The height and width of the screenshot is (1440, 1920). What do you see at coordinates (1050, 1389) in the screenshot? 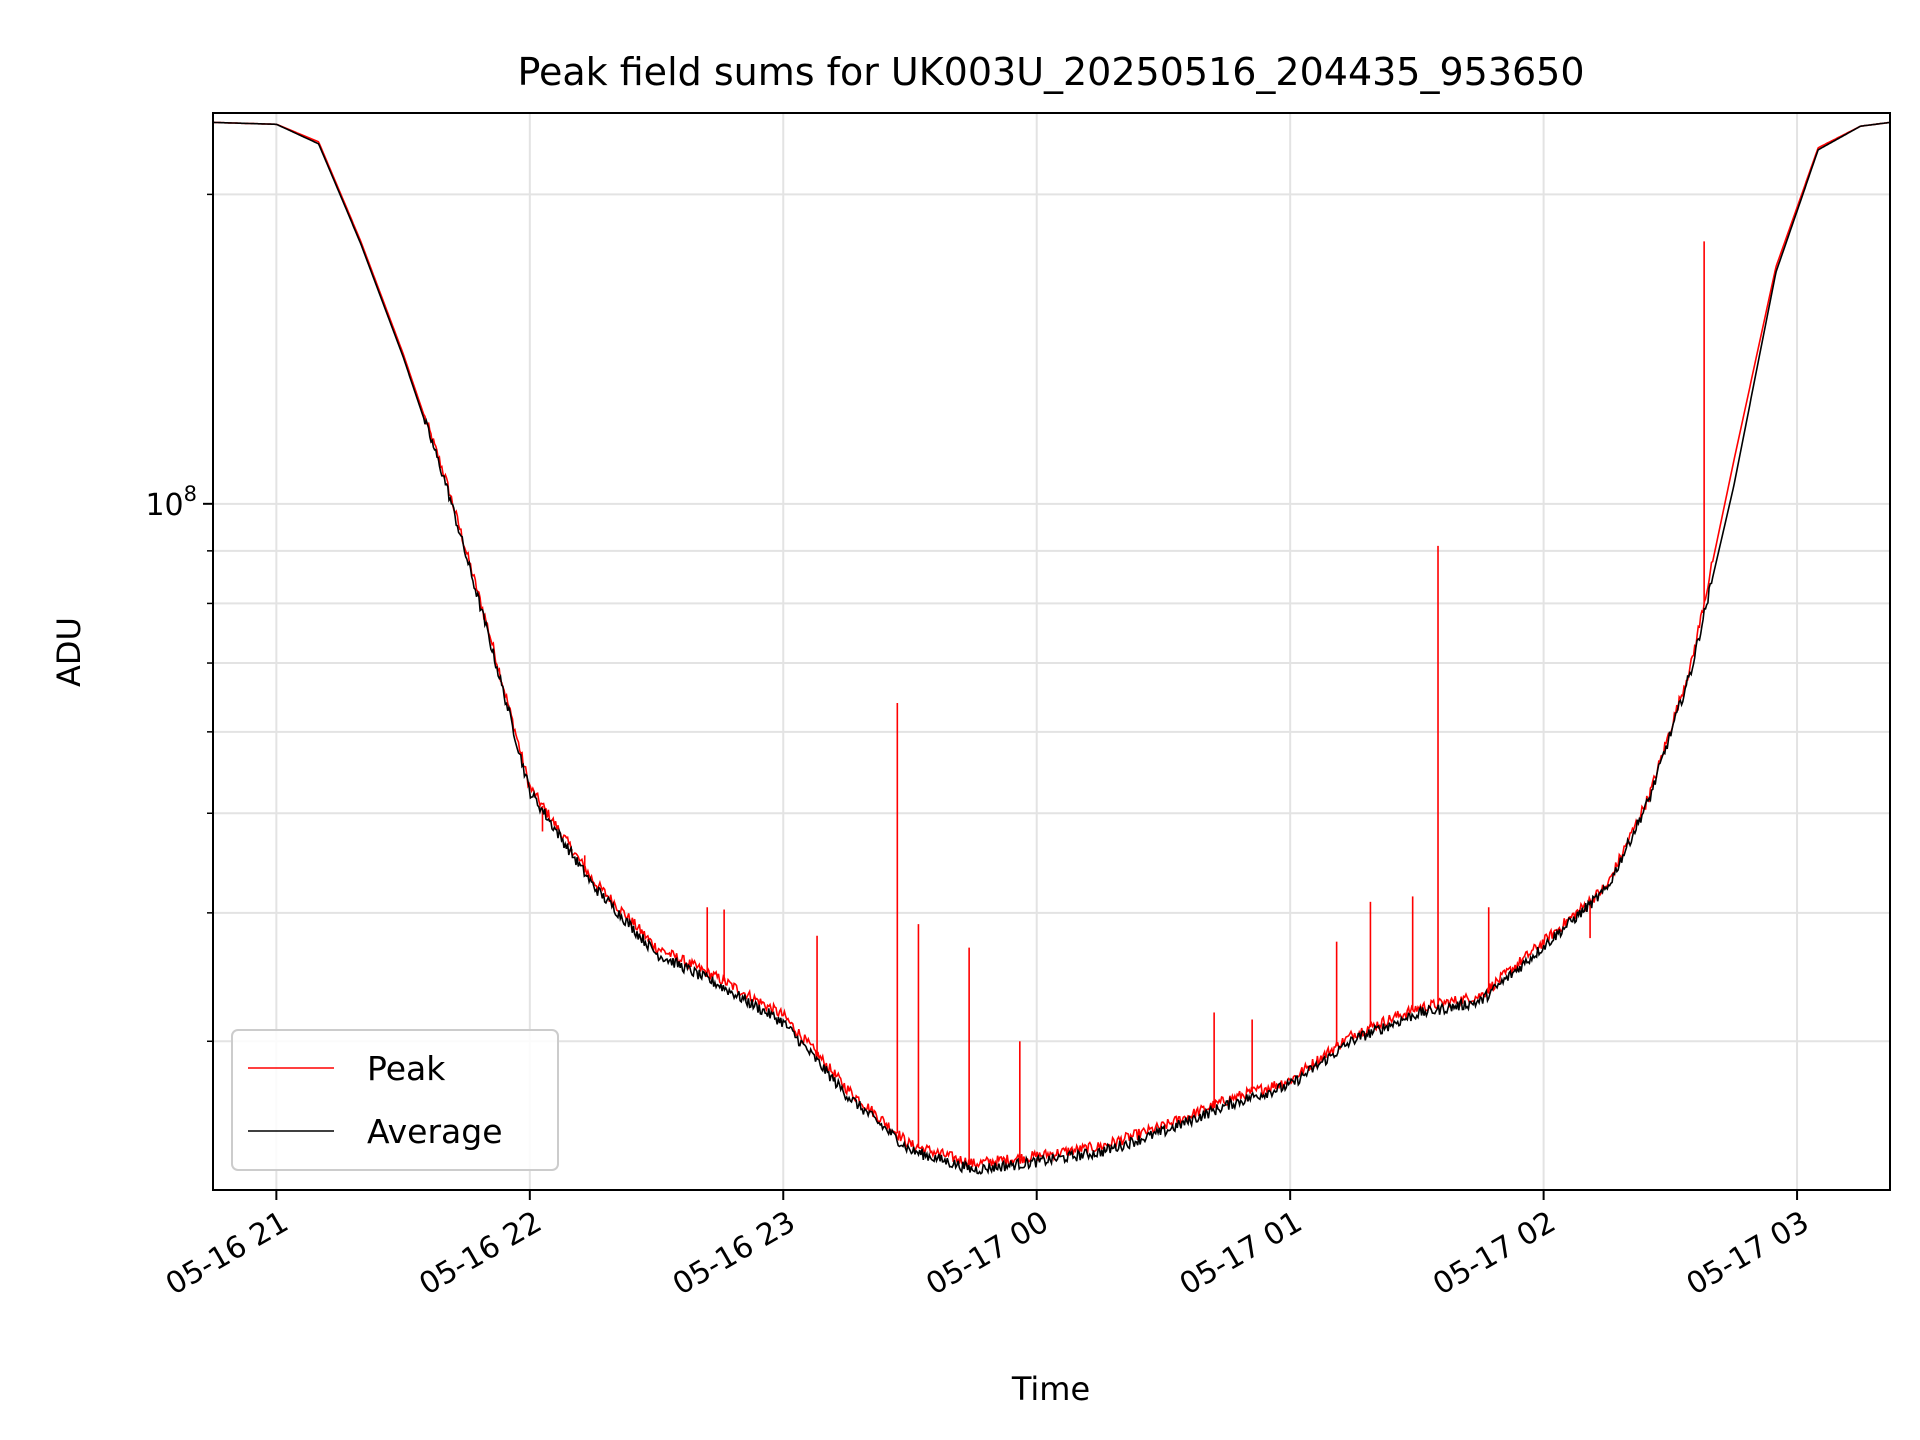
I see `x-axis-label: Time` at bounding box center [1050, 1389].